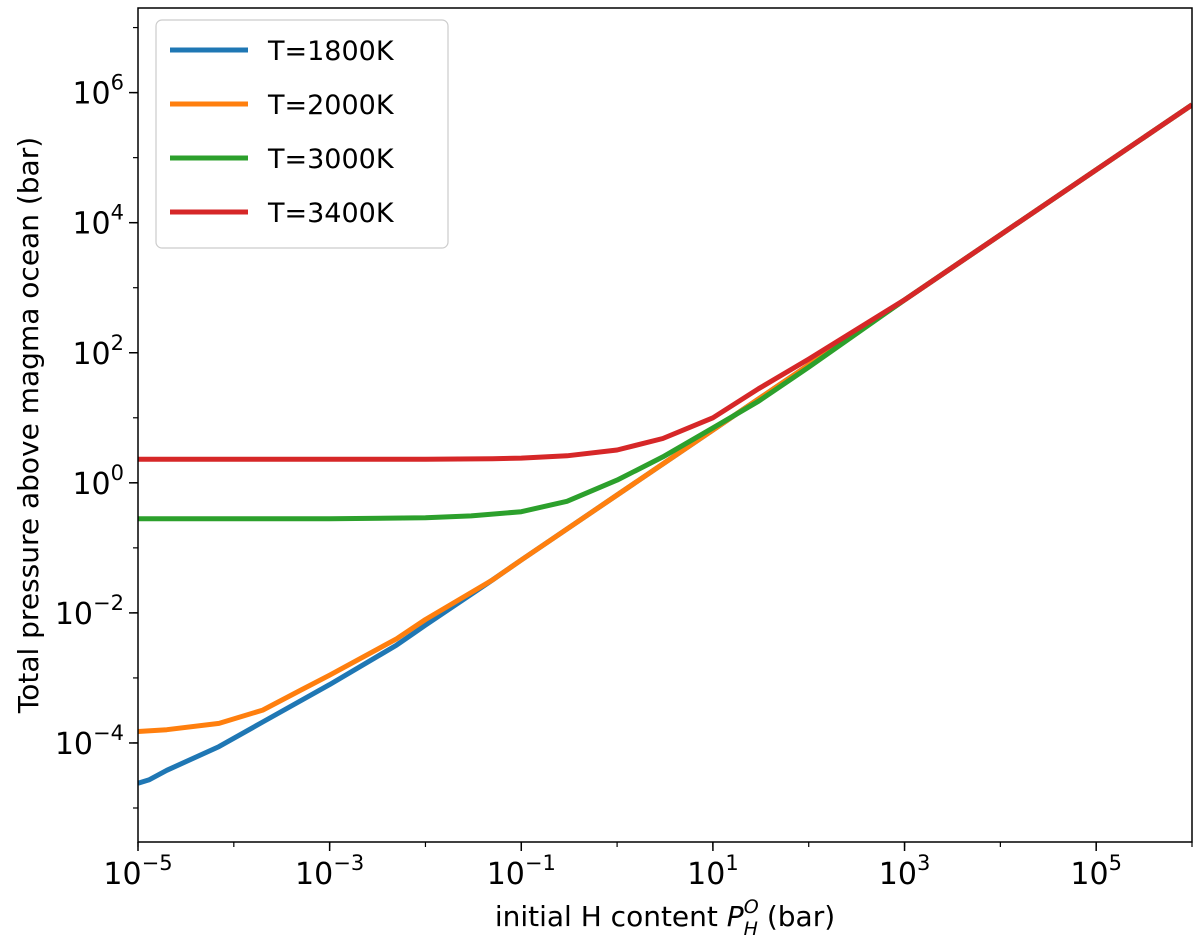 Image resolution: width=1200 pixels, height=944 pixels. I want to click on x-axis-title: initial H content PO H (bar), so click(665, 918).